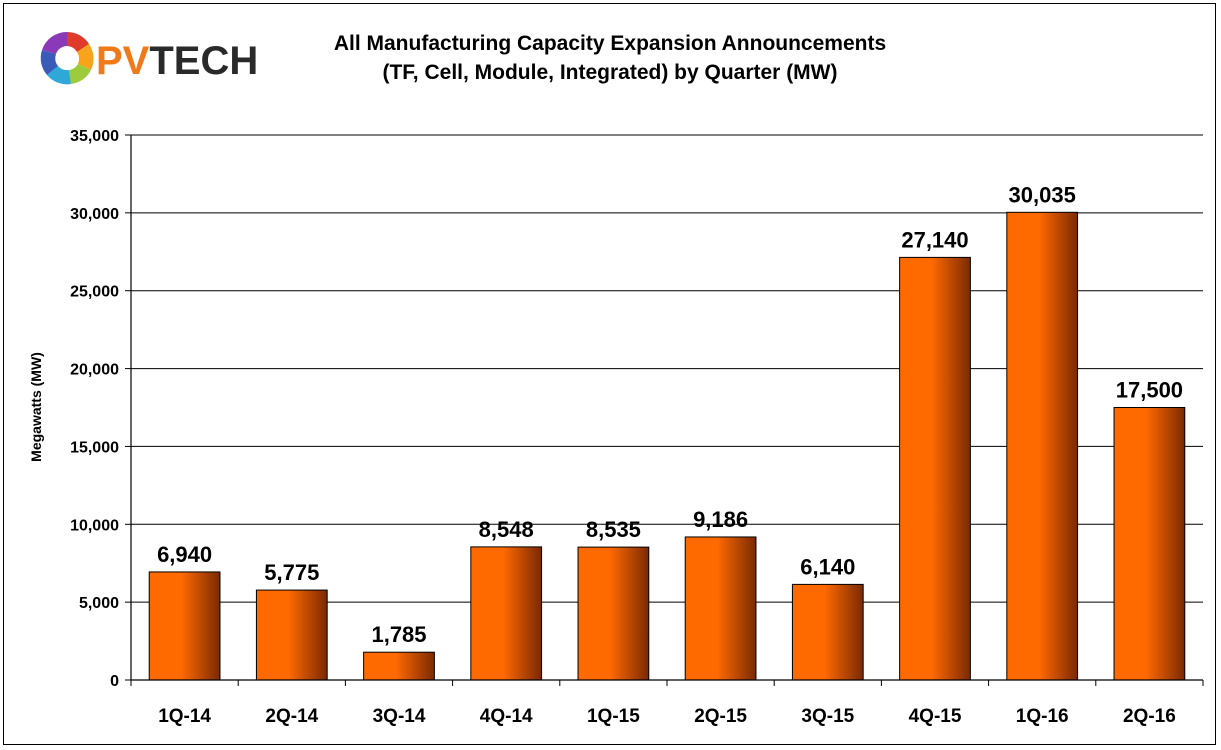  Describe the element at coordinates (1042, 194) in the screenshot. I see `data-label: 30,035` at that location.